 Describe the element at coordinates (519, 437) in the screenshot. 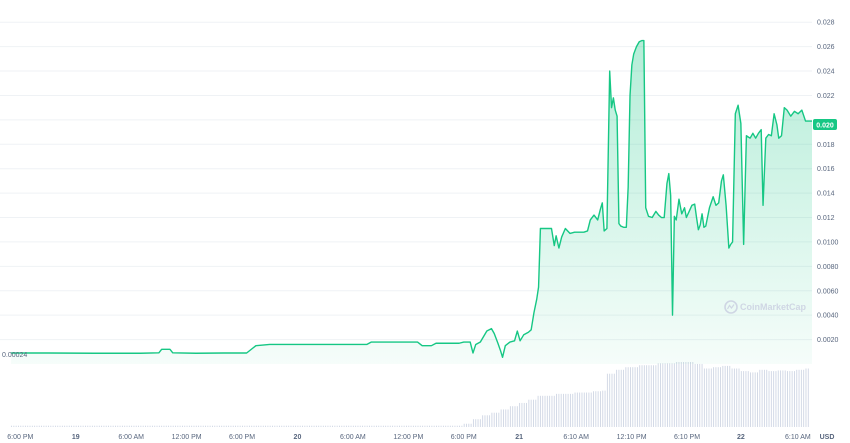

I see `x-tick-label: 21` at that location.